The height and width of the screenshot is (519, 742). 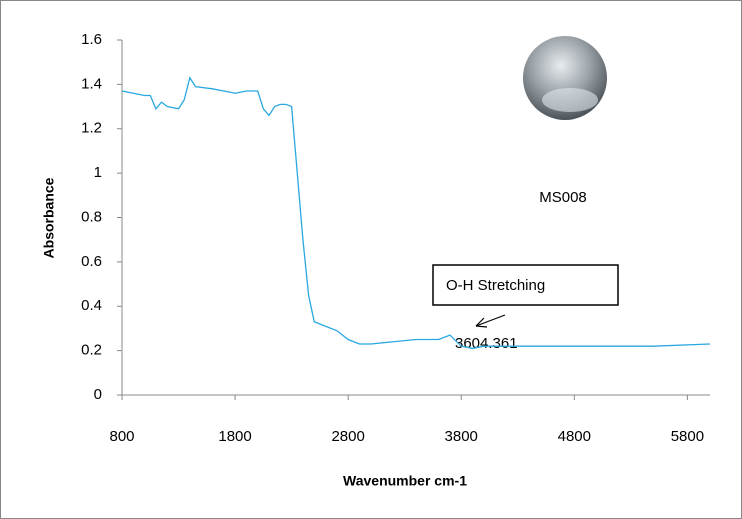 What do you see at coordinates (461, 436) in the screenshot?
I see `x-tick-label: 3800` at bounding box center [461, 436].